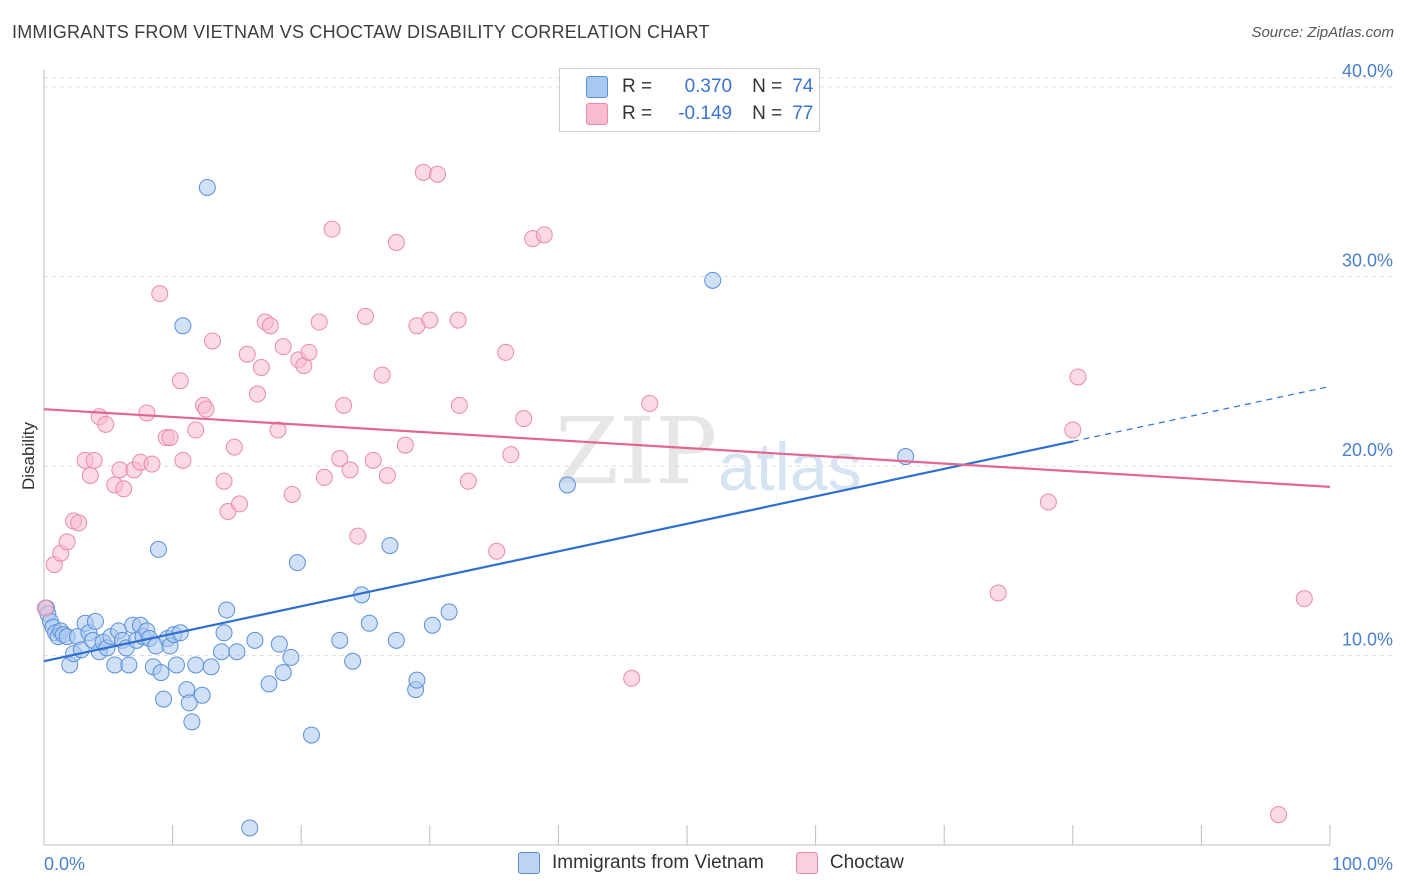 Image resolution: width=1406 pixels, height=892 pixels. I want to click on y-tick-label: 40.0%, so click(1367, 71).